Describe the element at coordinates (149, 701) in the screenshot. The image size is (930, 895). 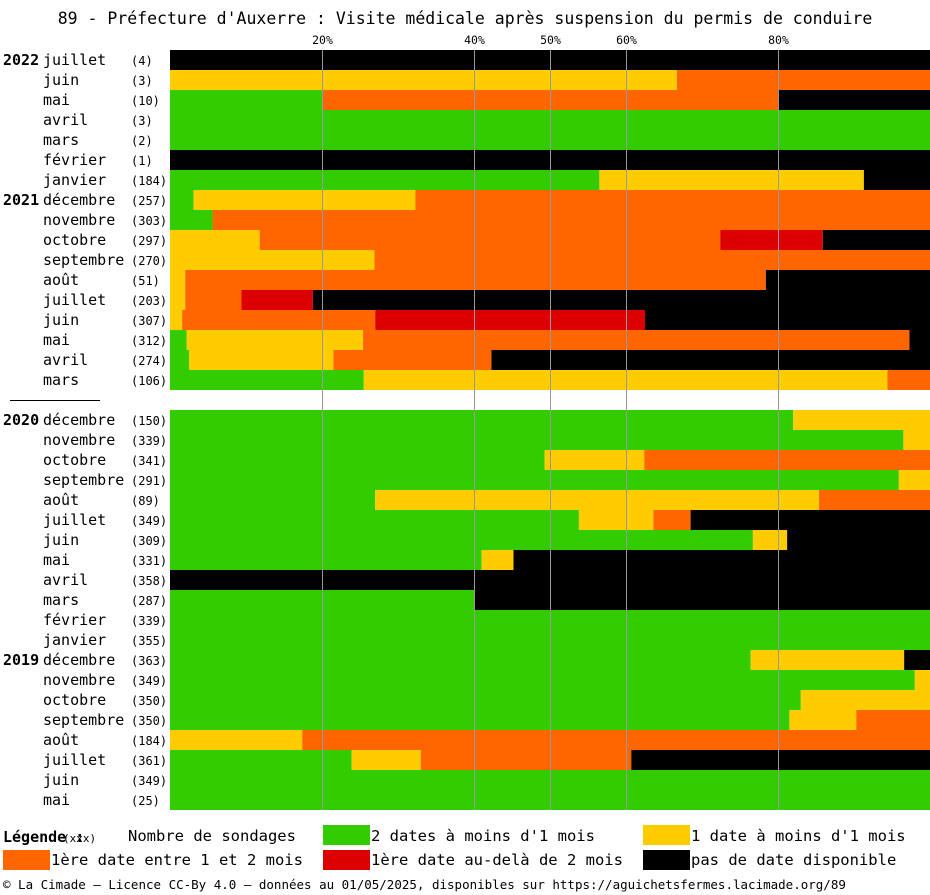
I see `count-label: (350)` at that location.